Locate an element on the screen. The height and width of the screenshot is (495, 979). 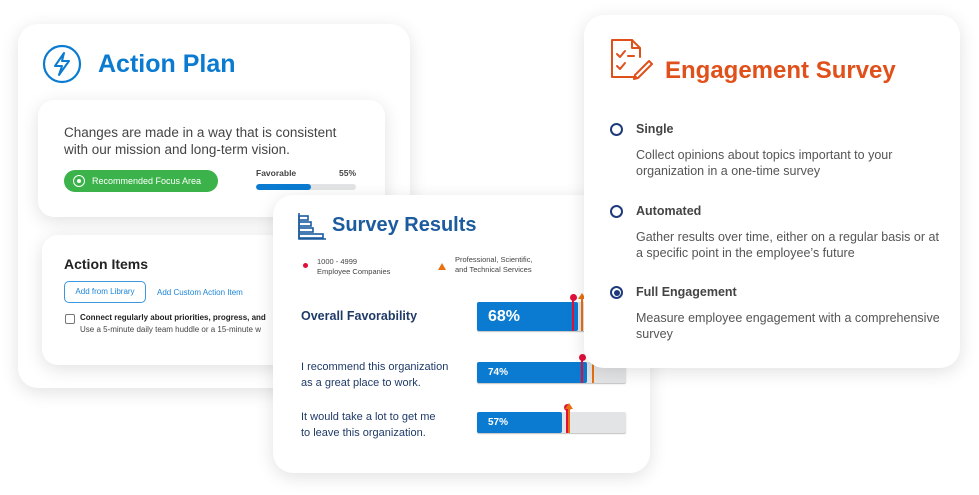
engagement-survey-title: Engagement Survey is located at coordinates (780, 70).